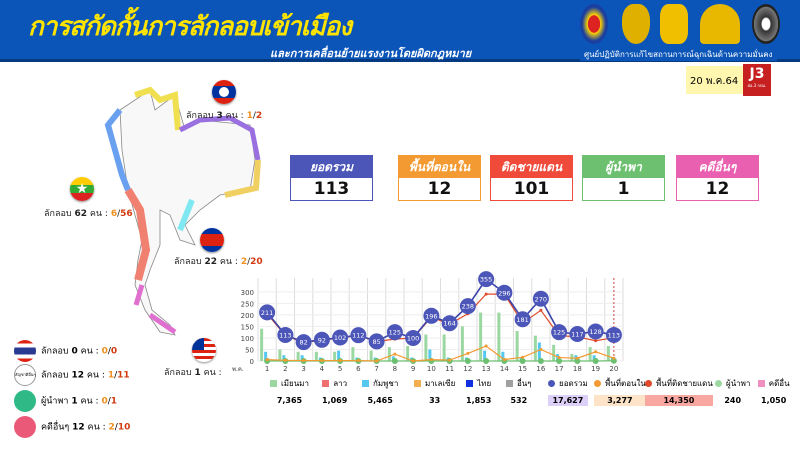 This screenshot has width=800, height=450. I want to click on line-พื้นที่ตอนใน, so click(441, 353).